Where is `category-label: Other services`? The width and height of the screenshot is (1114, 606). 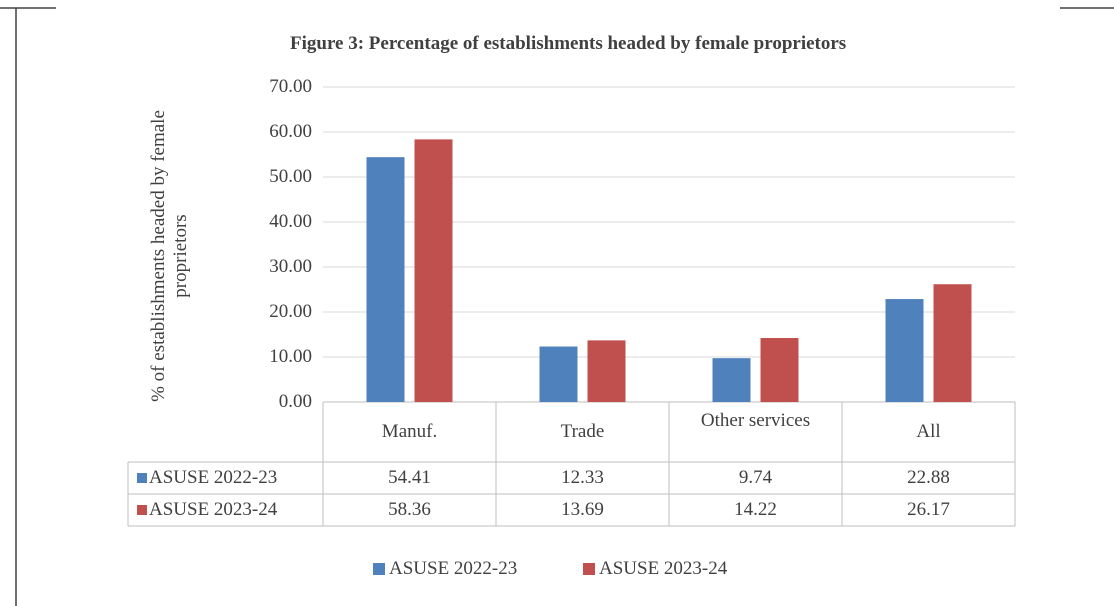 category-label: Other services is located at coordinates (755, 420).